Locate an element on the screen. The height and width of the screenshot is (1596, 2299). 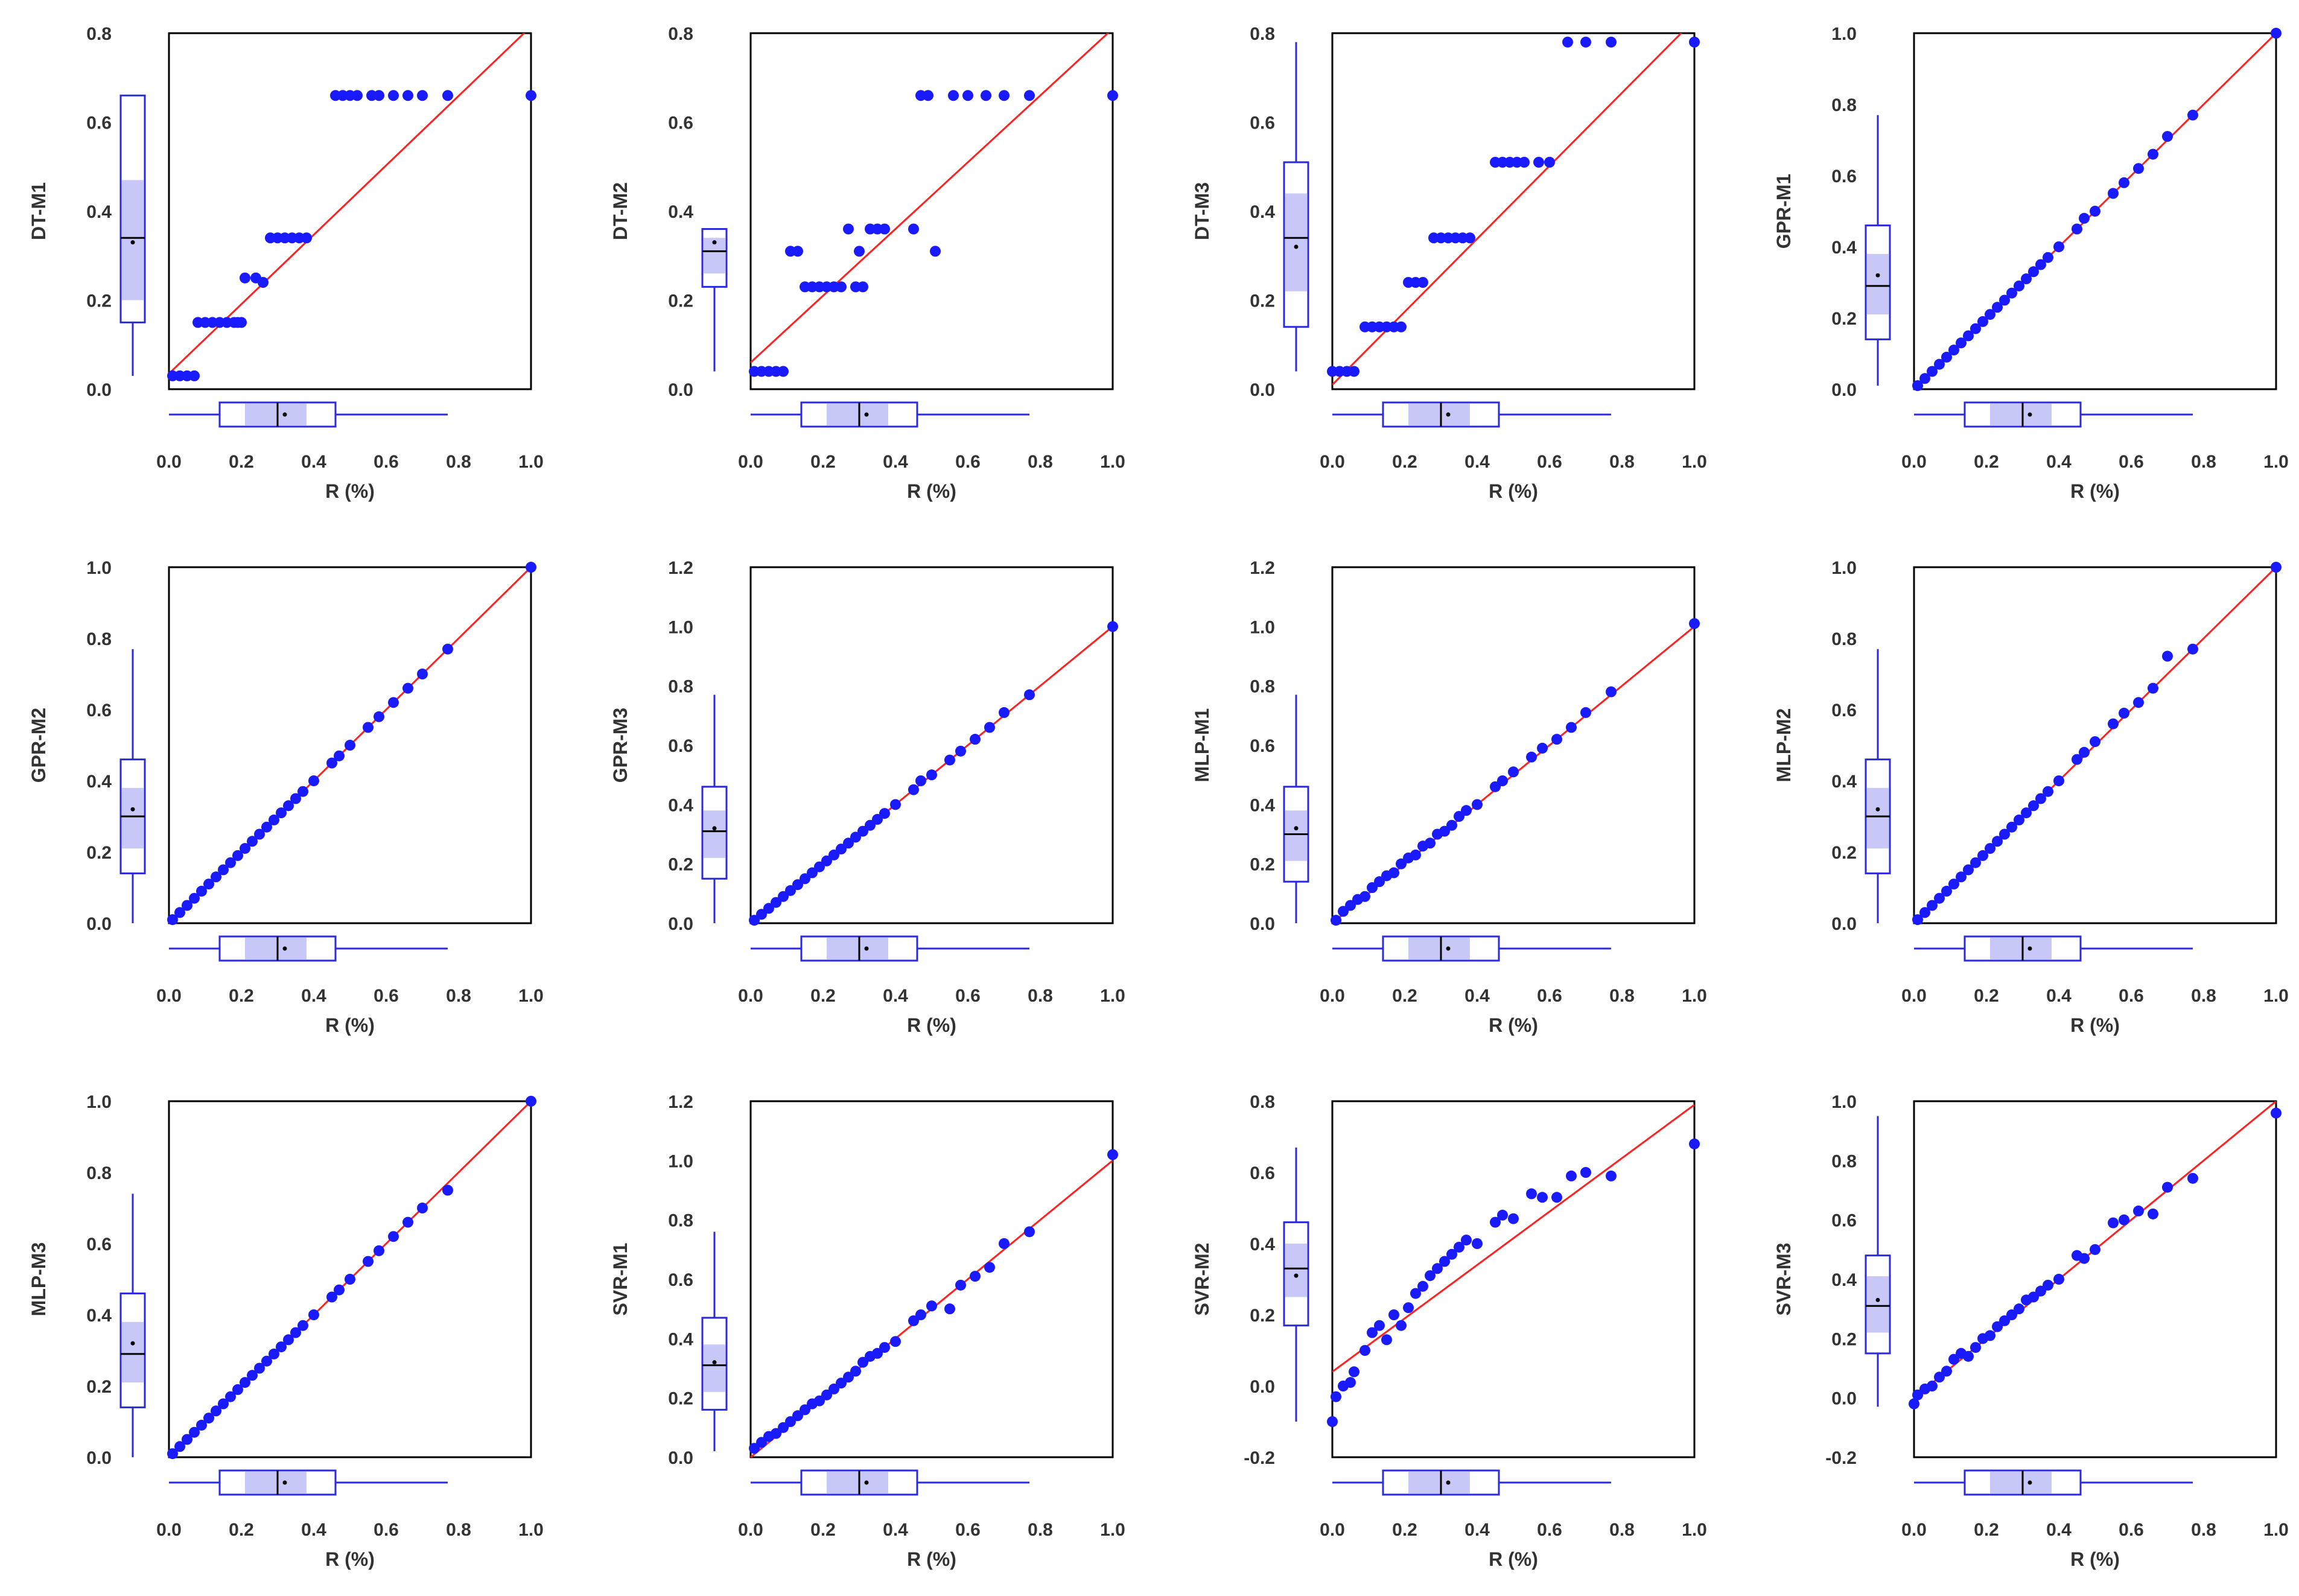
y-box-ci-band is located at coordinates (133, 818).